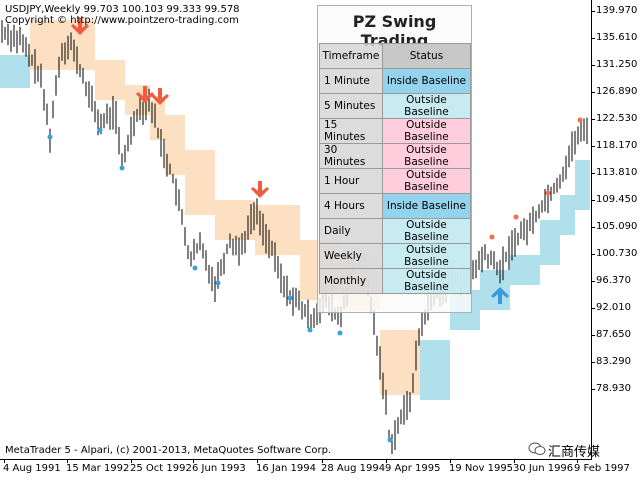  Describe the element at coordinates (351, 106) in the screenshot. I see `timeframe-cell: 5 Minutes` at that location.